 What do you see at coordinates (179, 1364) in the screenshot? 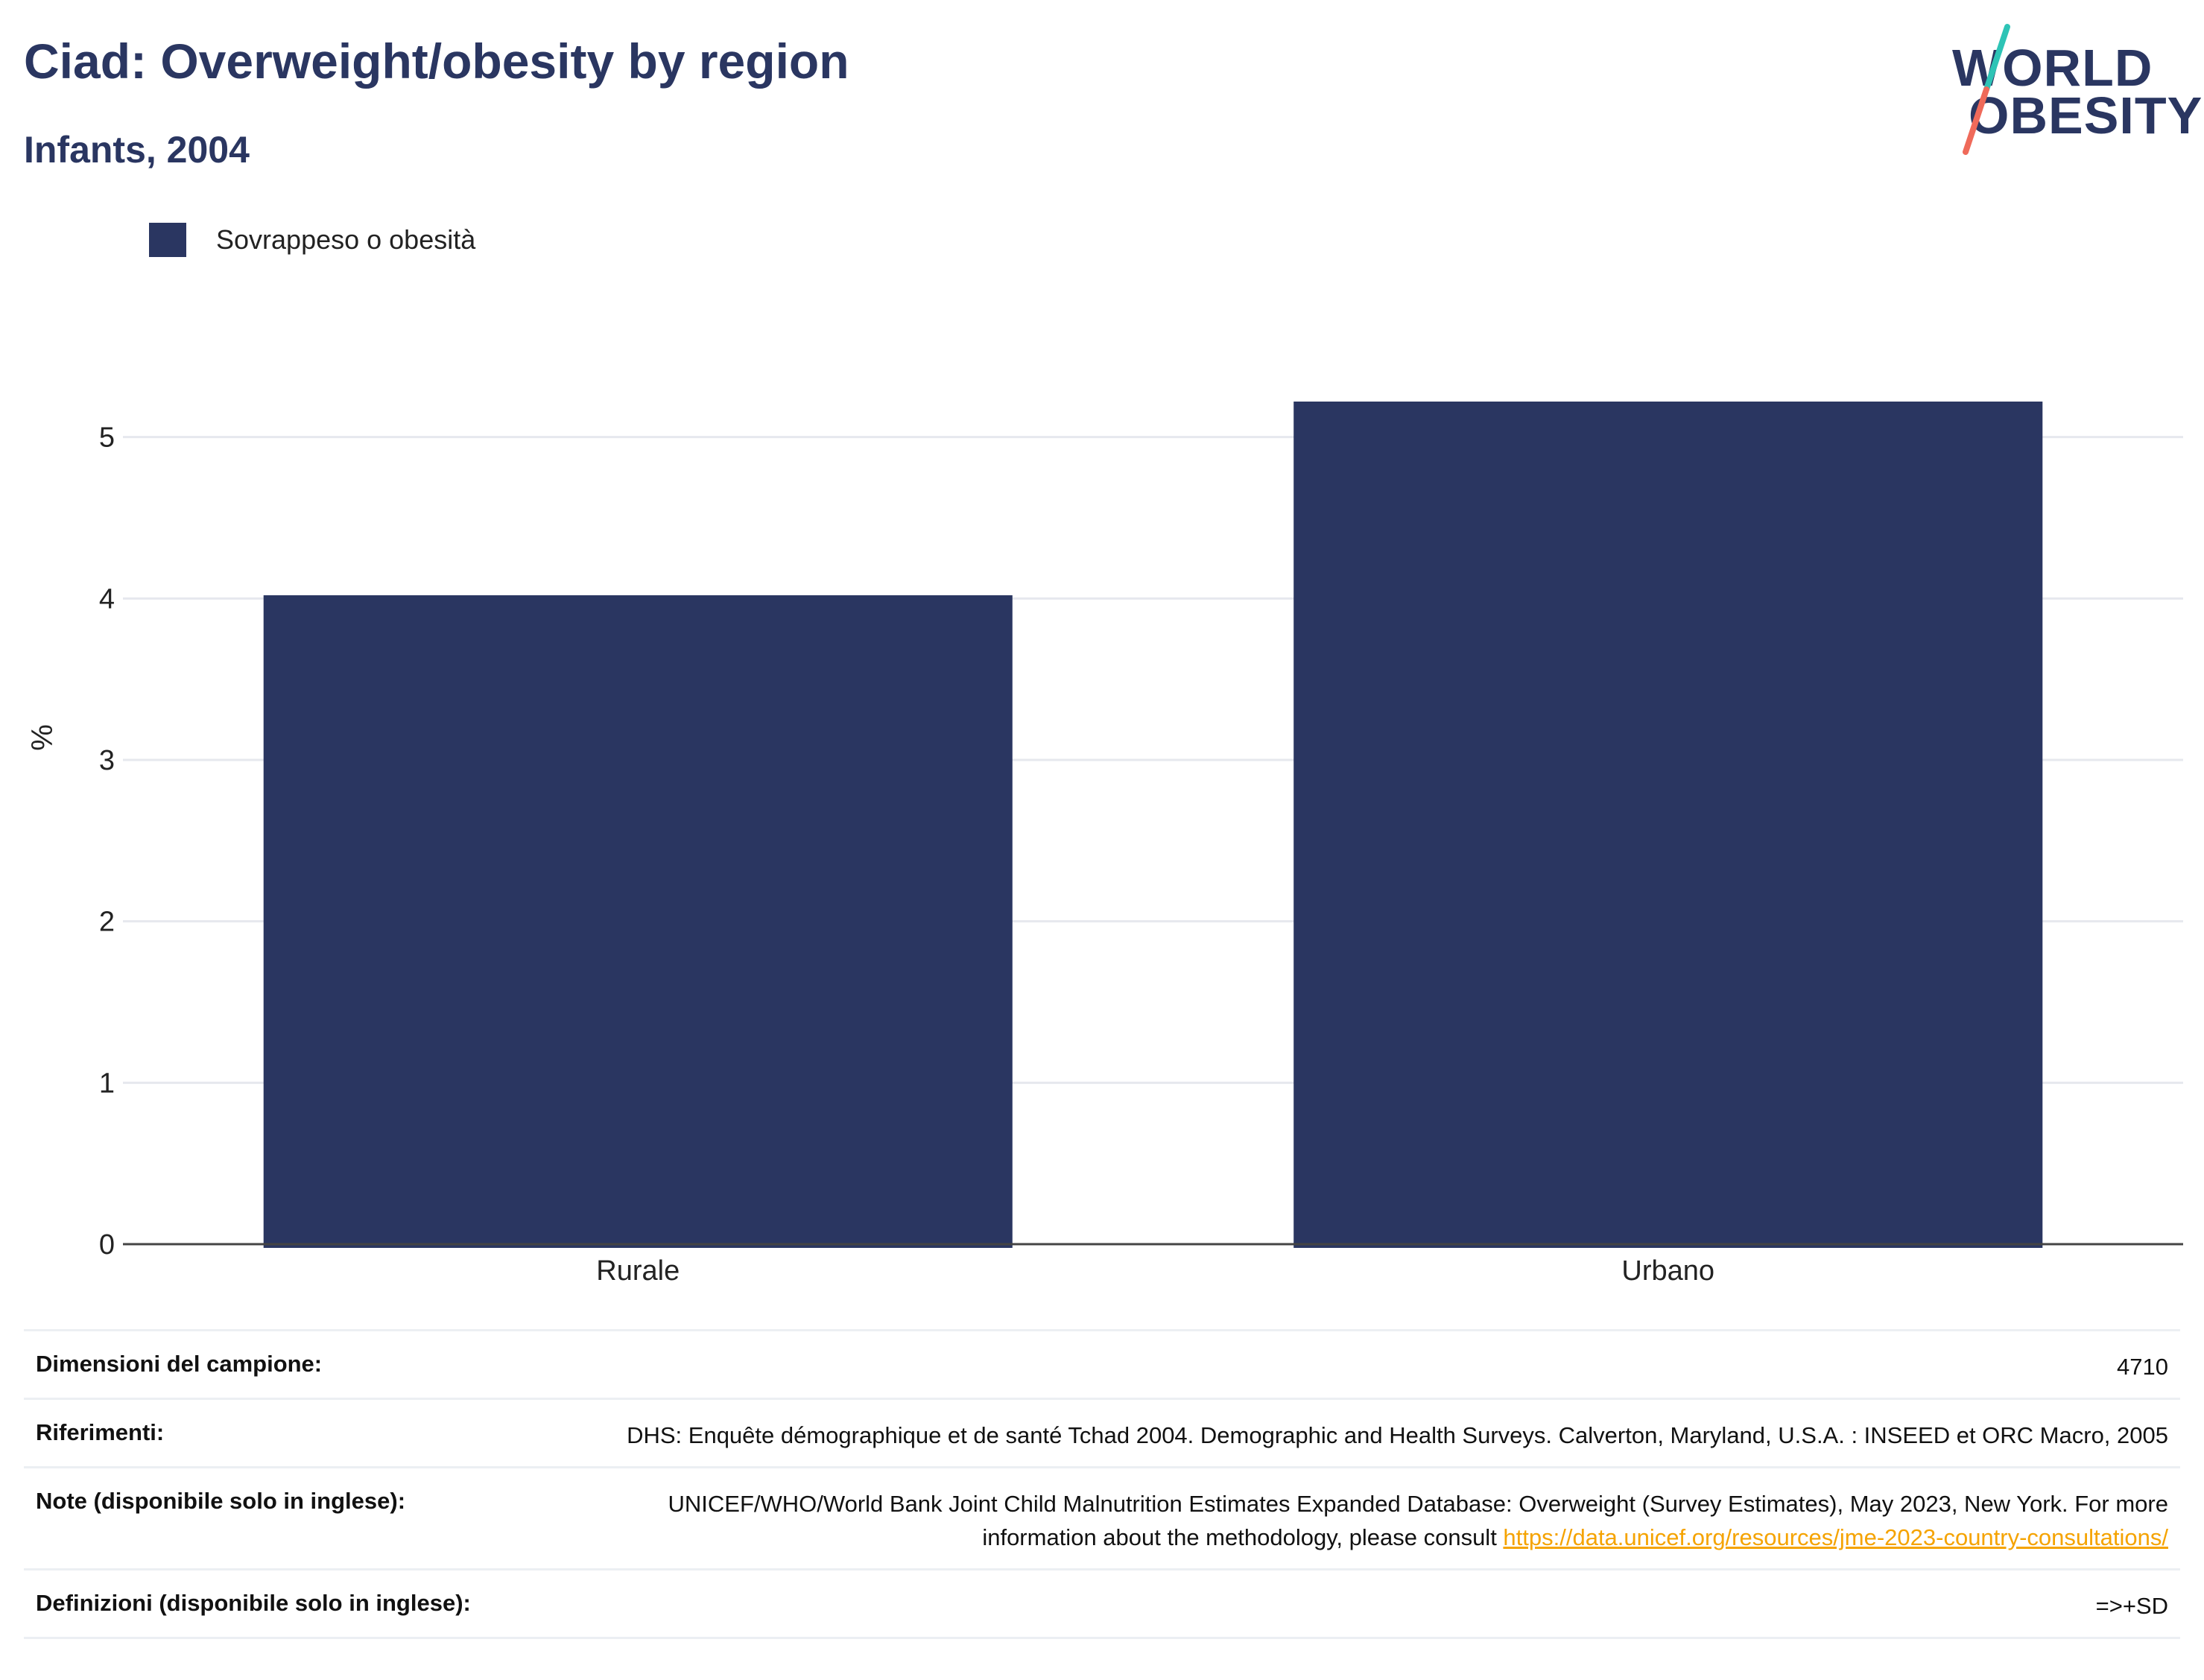
I see `info-label-sample-size: Dimensioni del campione:` at bounding box center [179, 1364].